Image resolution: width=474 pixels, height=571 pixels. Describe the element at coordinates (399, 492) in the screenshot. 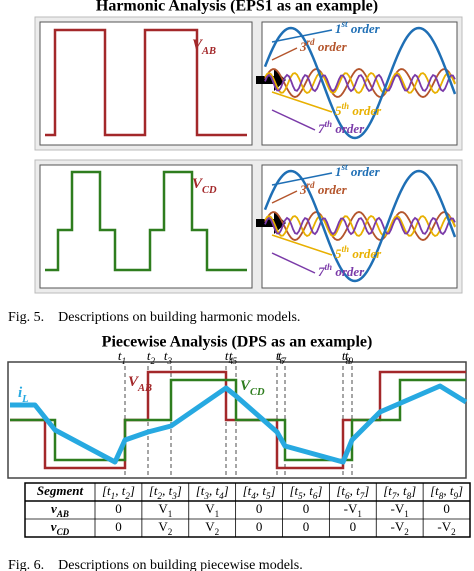

I see `column-header: [t7, t8]` at that location.